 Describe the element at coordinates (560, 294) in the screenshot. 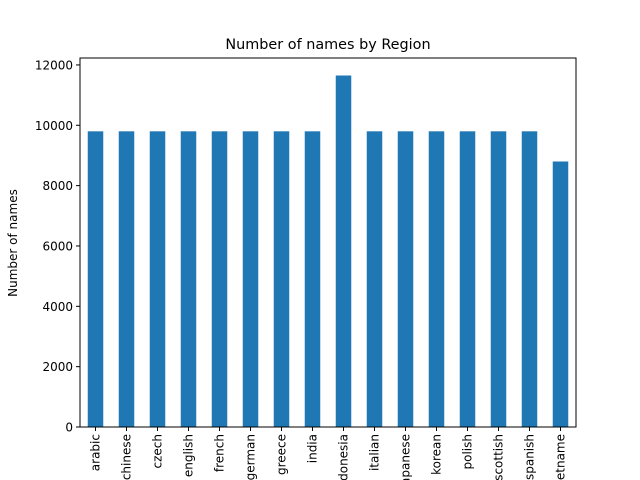

I see `bar-vietname` at that location.